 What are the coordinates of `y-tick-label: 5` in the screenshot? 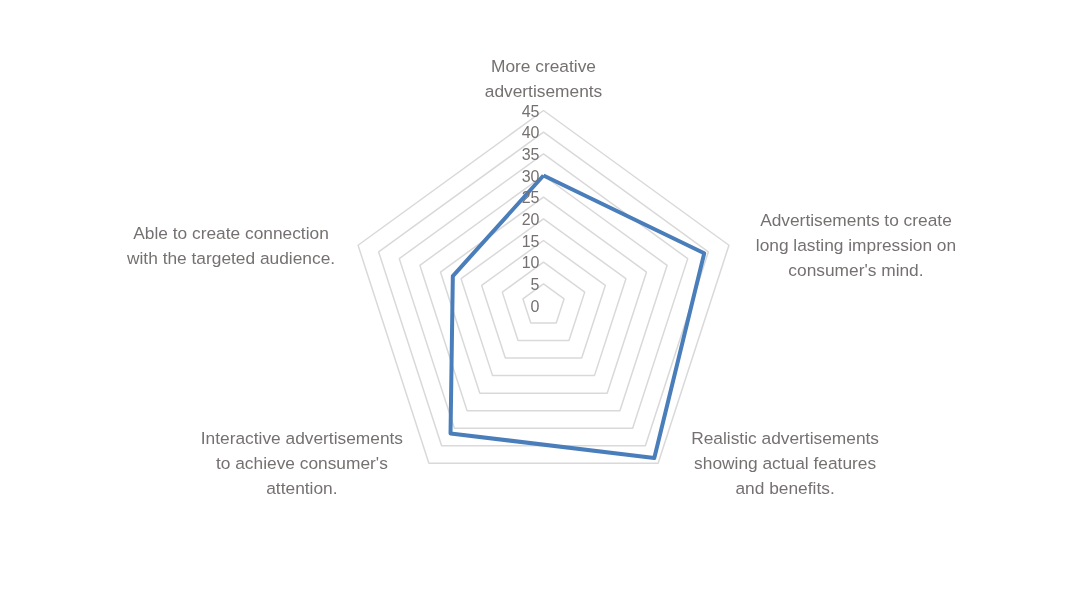 It's located at (535, 284).